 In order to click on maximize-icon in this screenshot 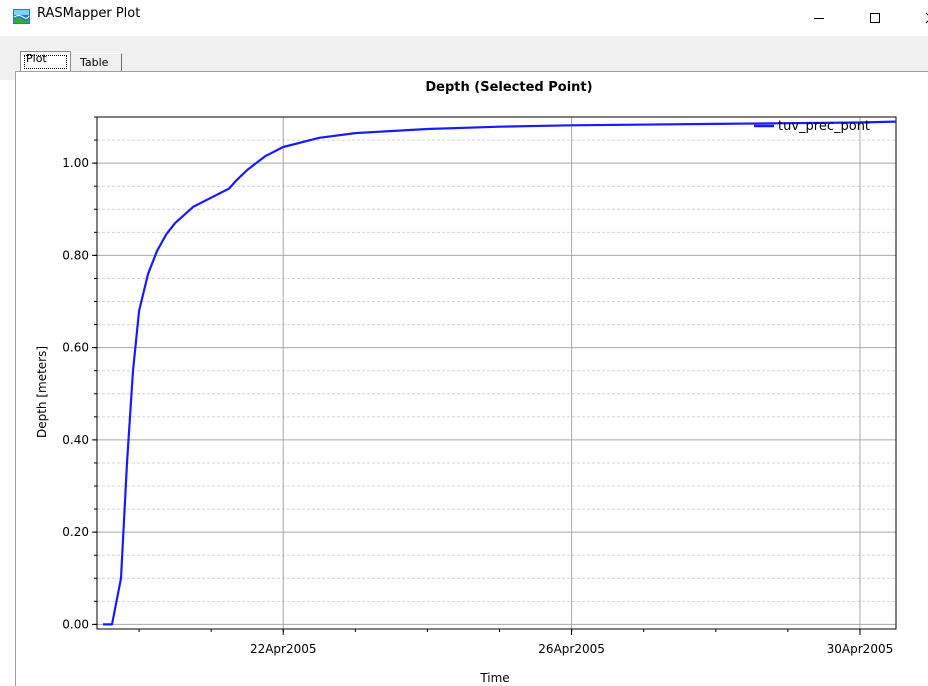, I will do `click(875, 18)`.